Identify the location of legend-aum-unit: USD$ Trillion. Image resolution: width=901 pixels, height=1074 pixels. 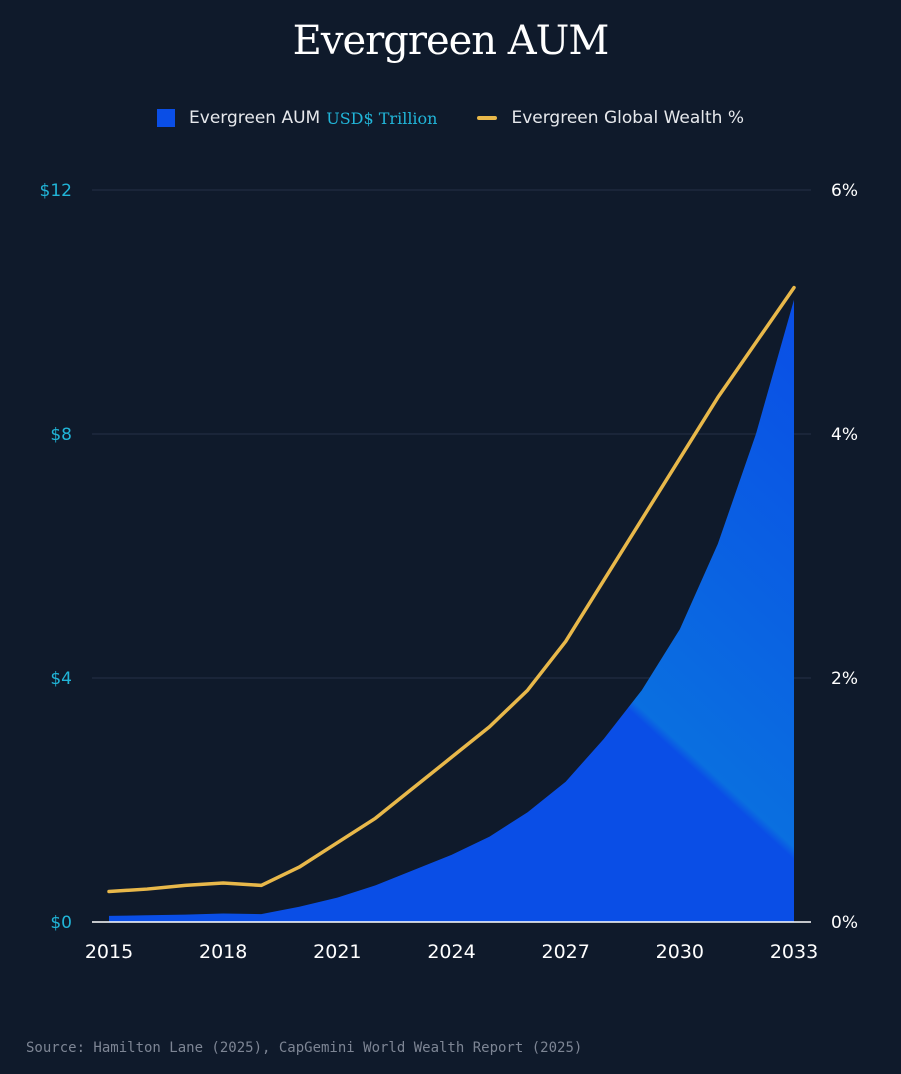
(382, 118).